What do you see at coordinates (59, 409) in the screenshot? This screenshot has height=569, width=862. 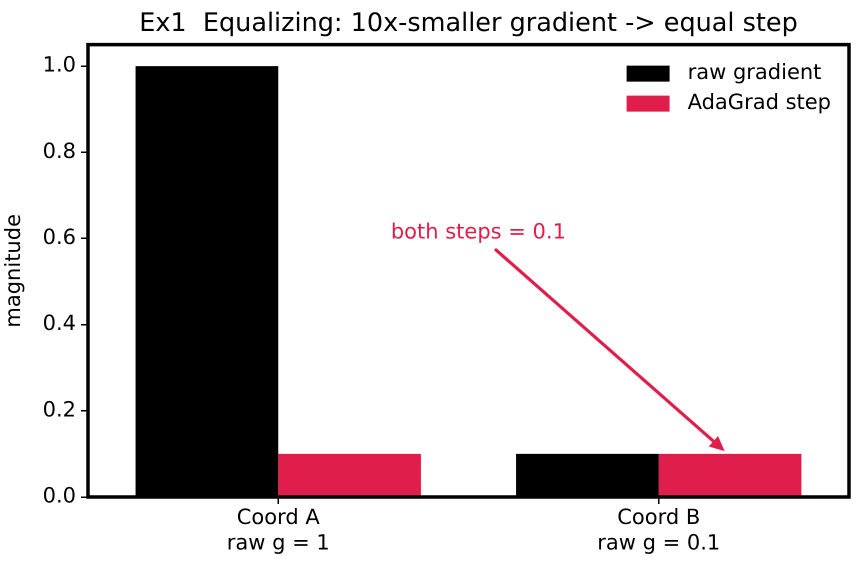 I see `y-tick-label: 0.2` at bounding box center [59, 409].